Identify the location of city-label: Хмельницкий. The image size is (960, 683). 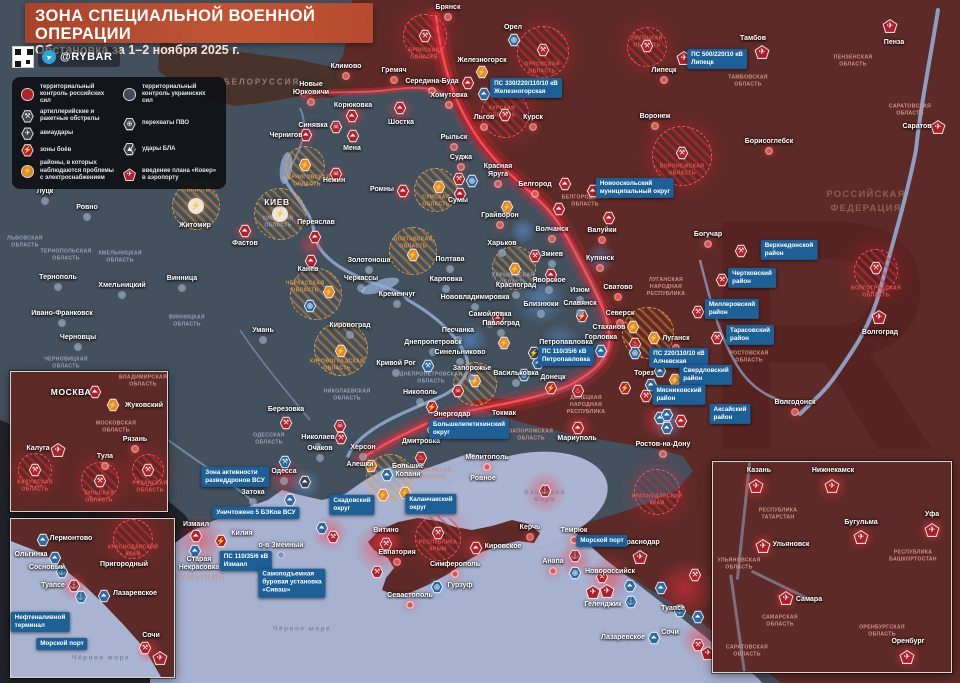
(122, 285).